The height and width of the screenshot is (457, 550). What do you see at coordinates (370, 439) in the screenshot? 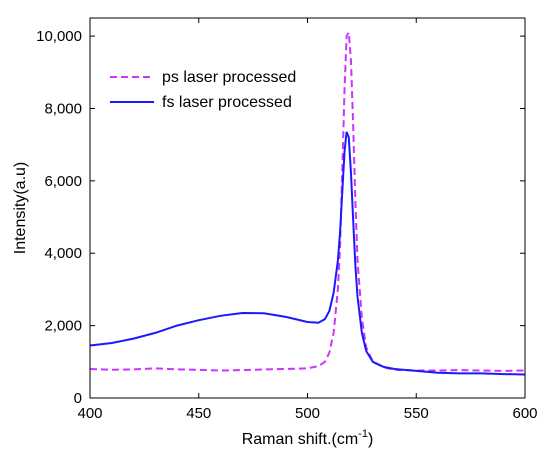
I see `x-axis-label-suffix: )` at bounding box center [370, 439].